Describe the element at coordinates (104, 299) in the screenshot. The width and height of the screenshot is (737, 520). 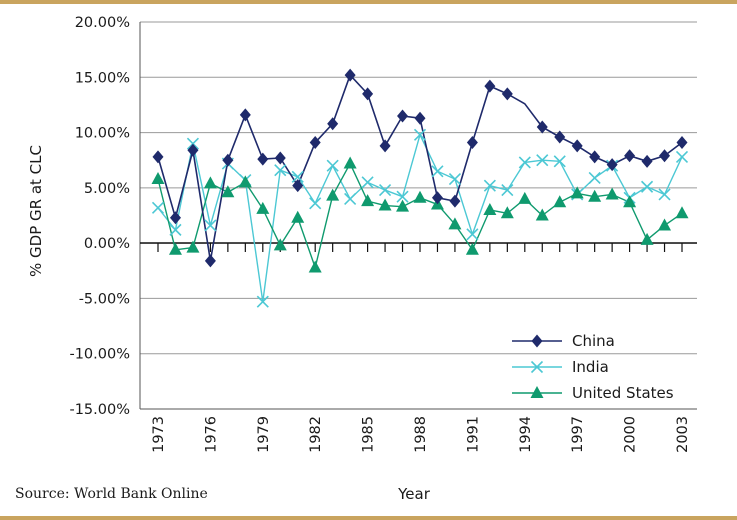
I see `y-tick-label: -5.00%` at that location.